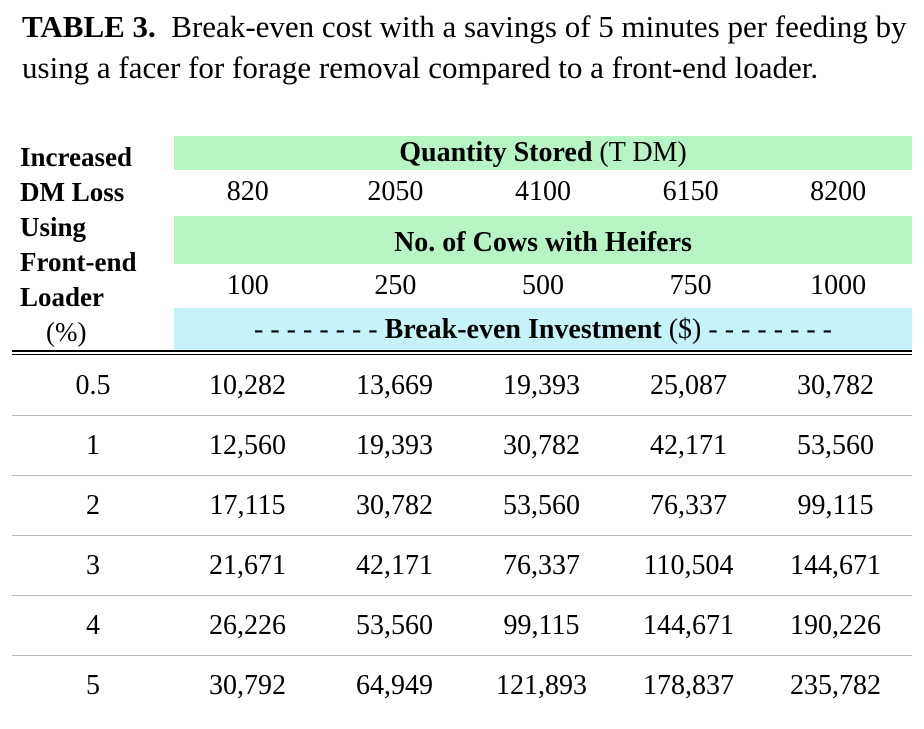 The image size is (924, 729). I want to click on cows-values-row: 100 250 500 750 1000, so click(543, 286).